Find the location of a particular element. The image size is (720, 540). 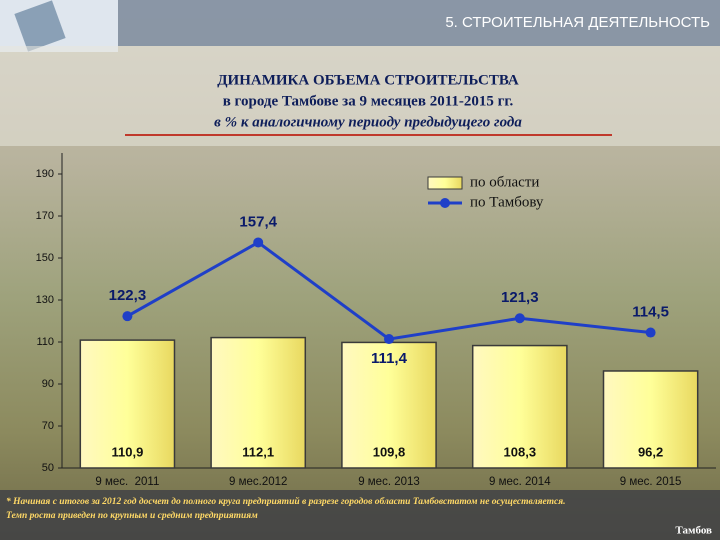

line-value-label: 122,3 is located at coordinates (128, 295).